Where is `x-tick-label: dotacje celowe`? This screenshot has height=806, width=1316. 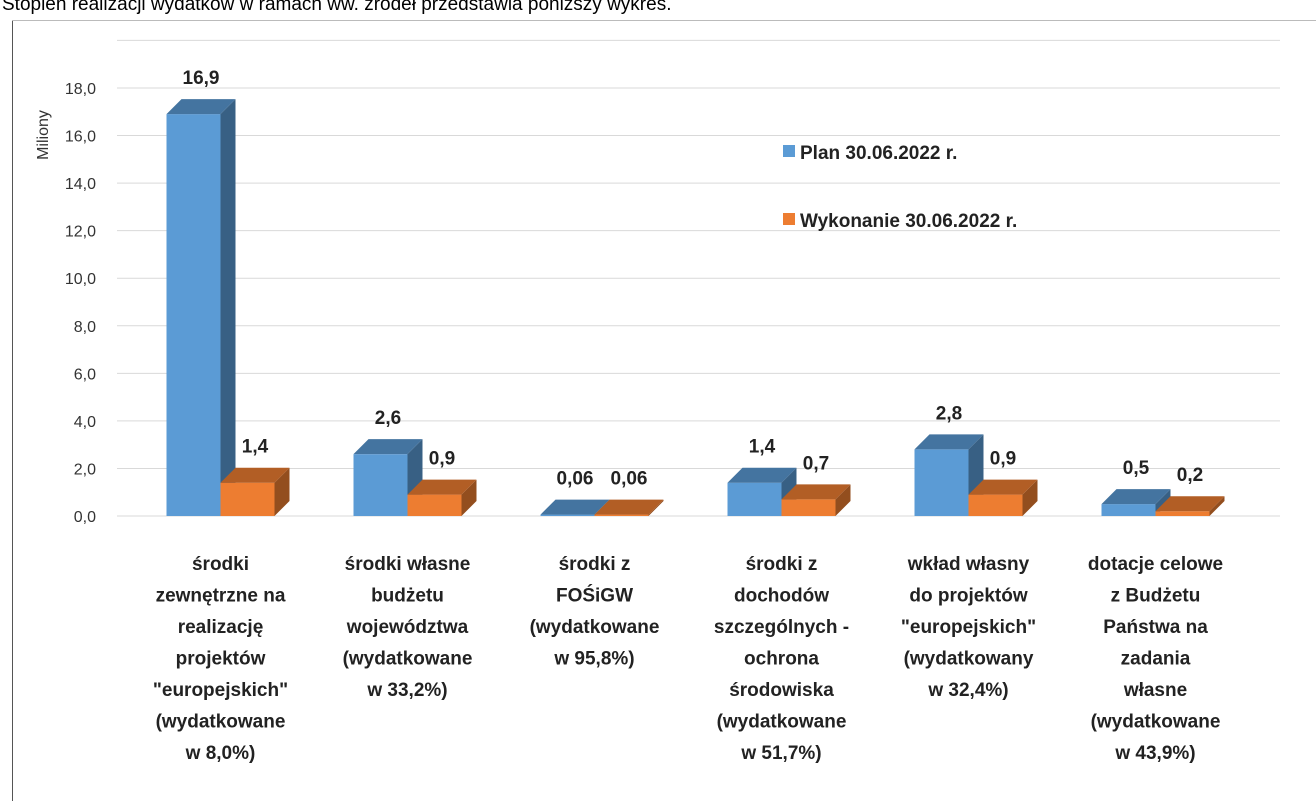 x-tick-label: dotacje celowe is located at coordinates (1155, 564).